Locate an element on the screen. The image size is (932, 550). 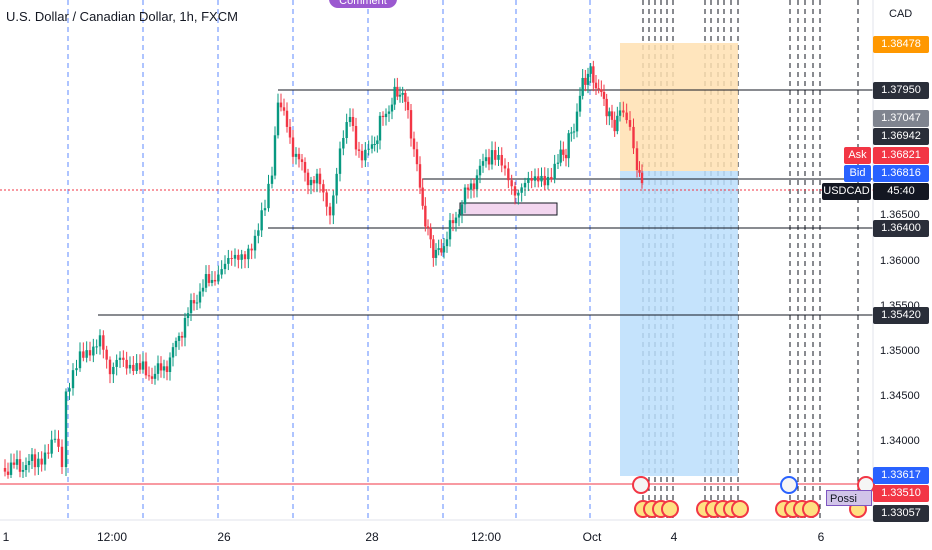
ask-price-tag: 1.36821 is located at coordinates (901, 155).